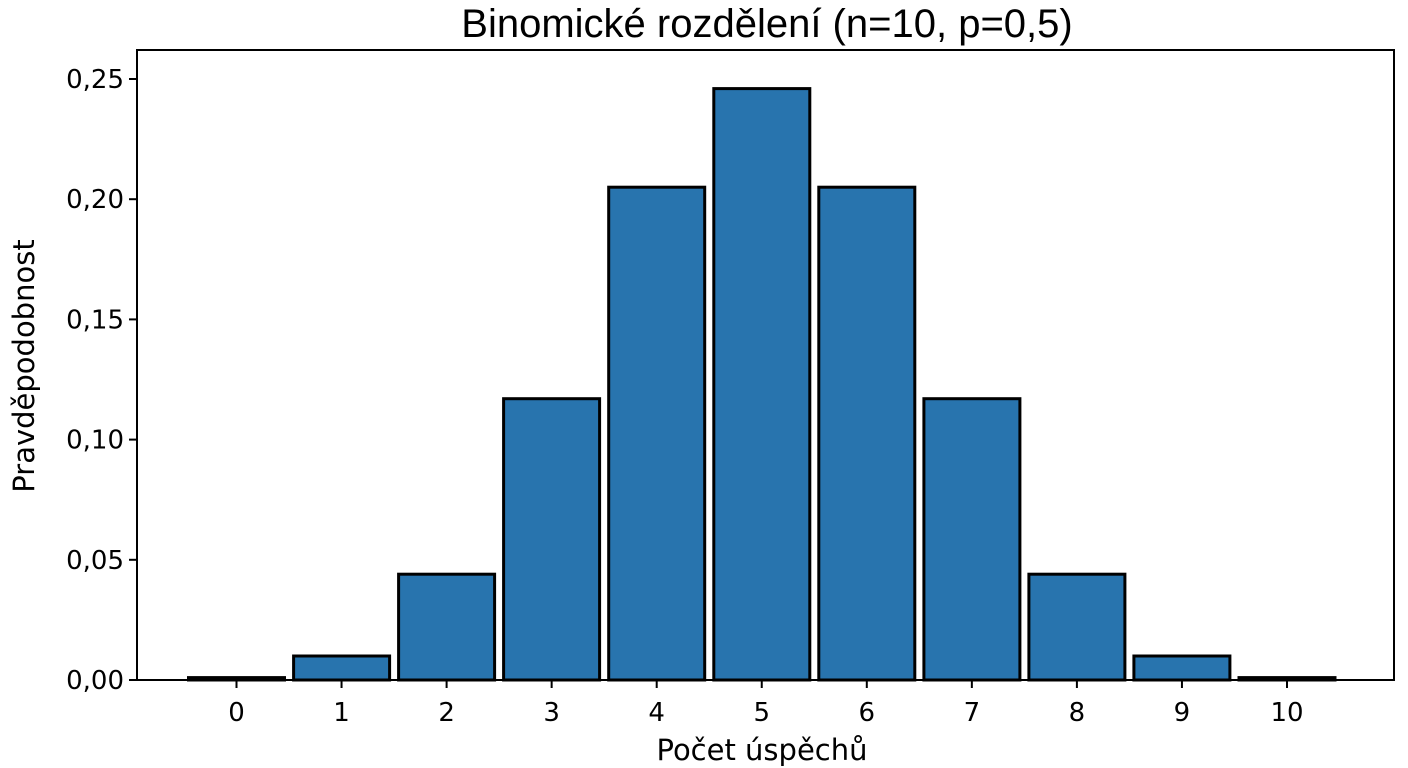  What do you see at coordinates (551, 713) in the screenshot?
I see `x-tick-label: 3` at bounding box center [551, 713].